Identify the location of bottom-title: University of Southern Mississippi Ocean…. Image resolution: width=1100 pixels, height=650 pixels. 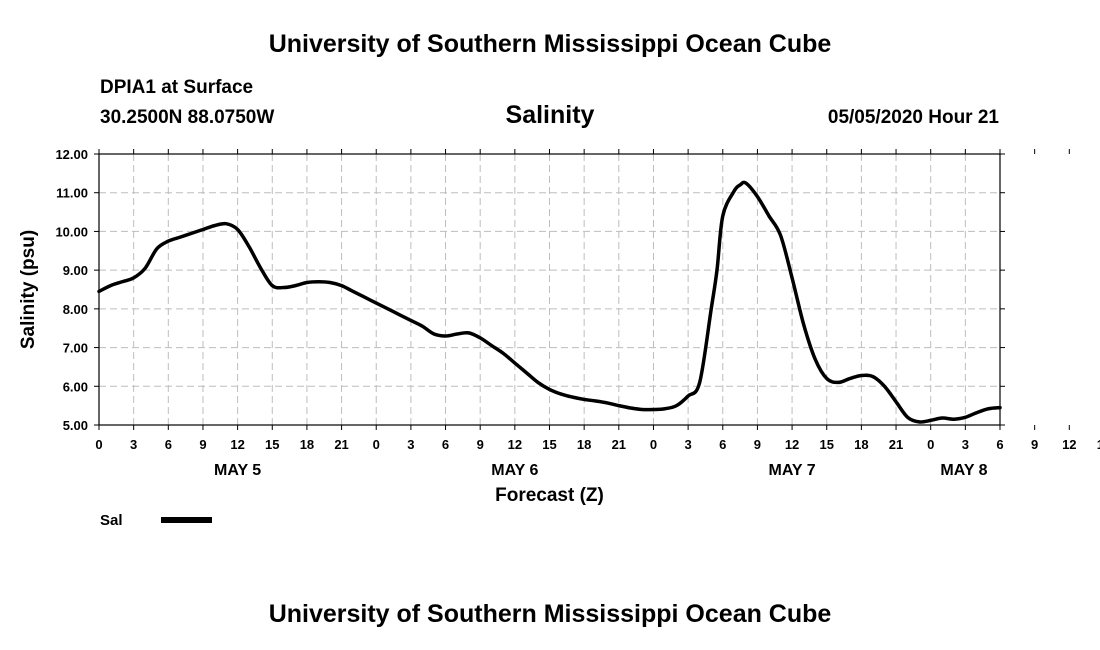
(550, 614).